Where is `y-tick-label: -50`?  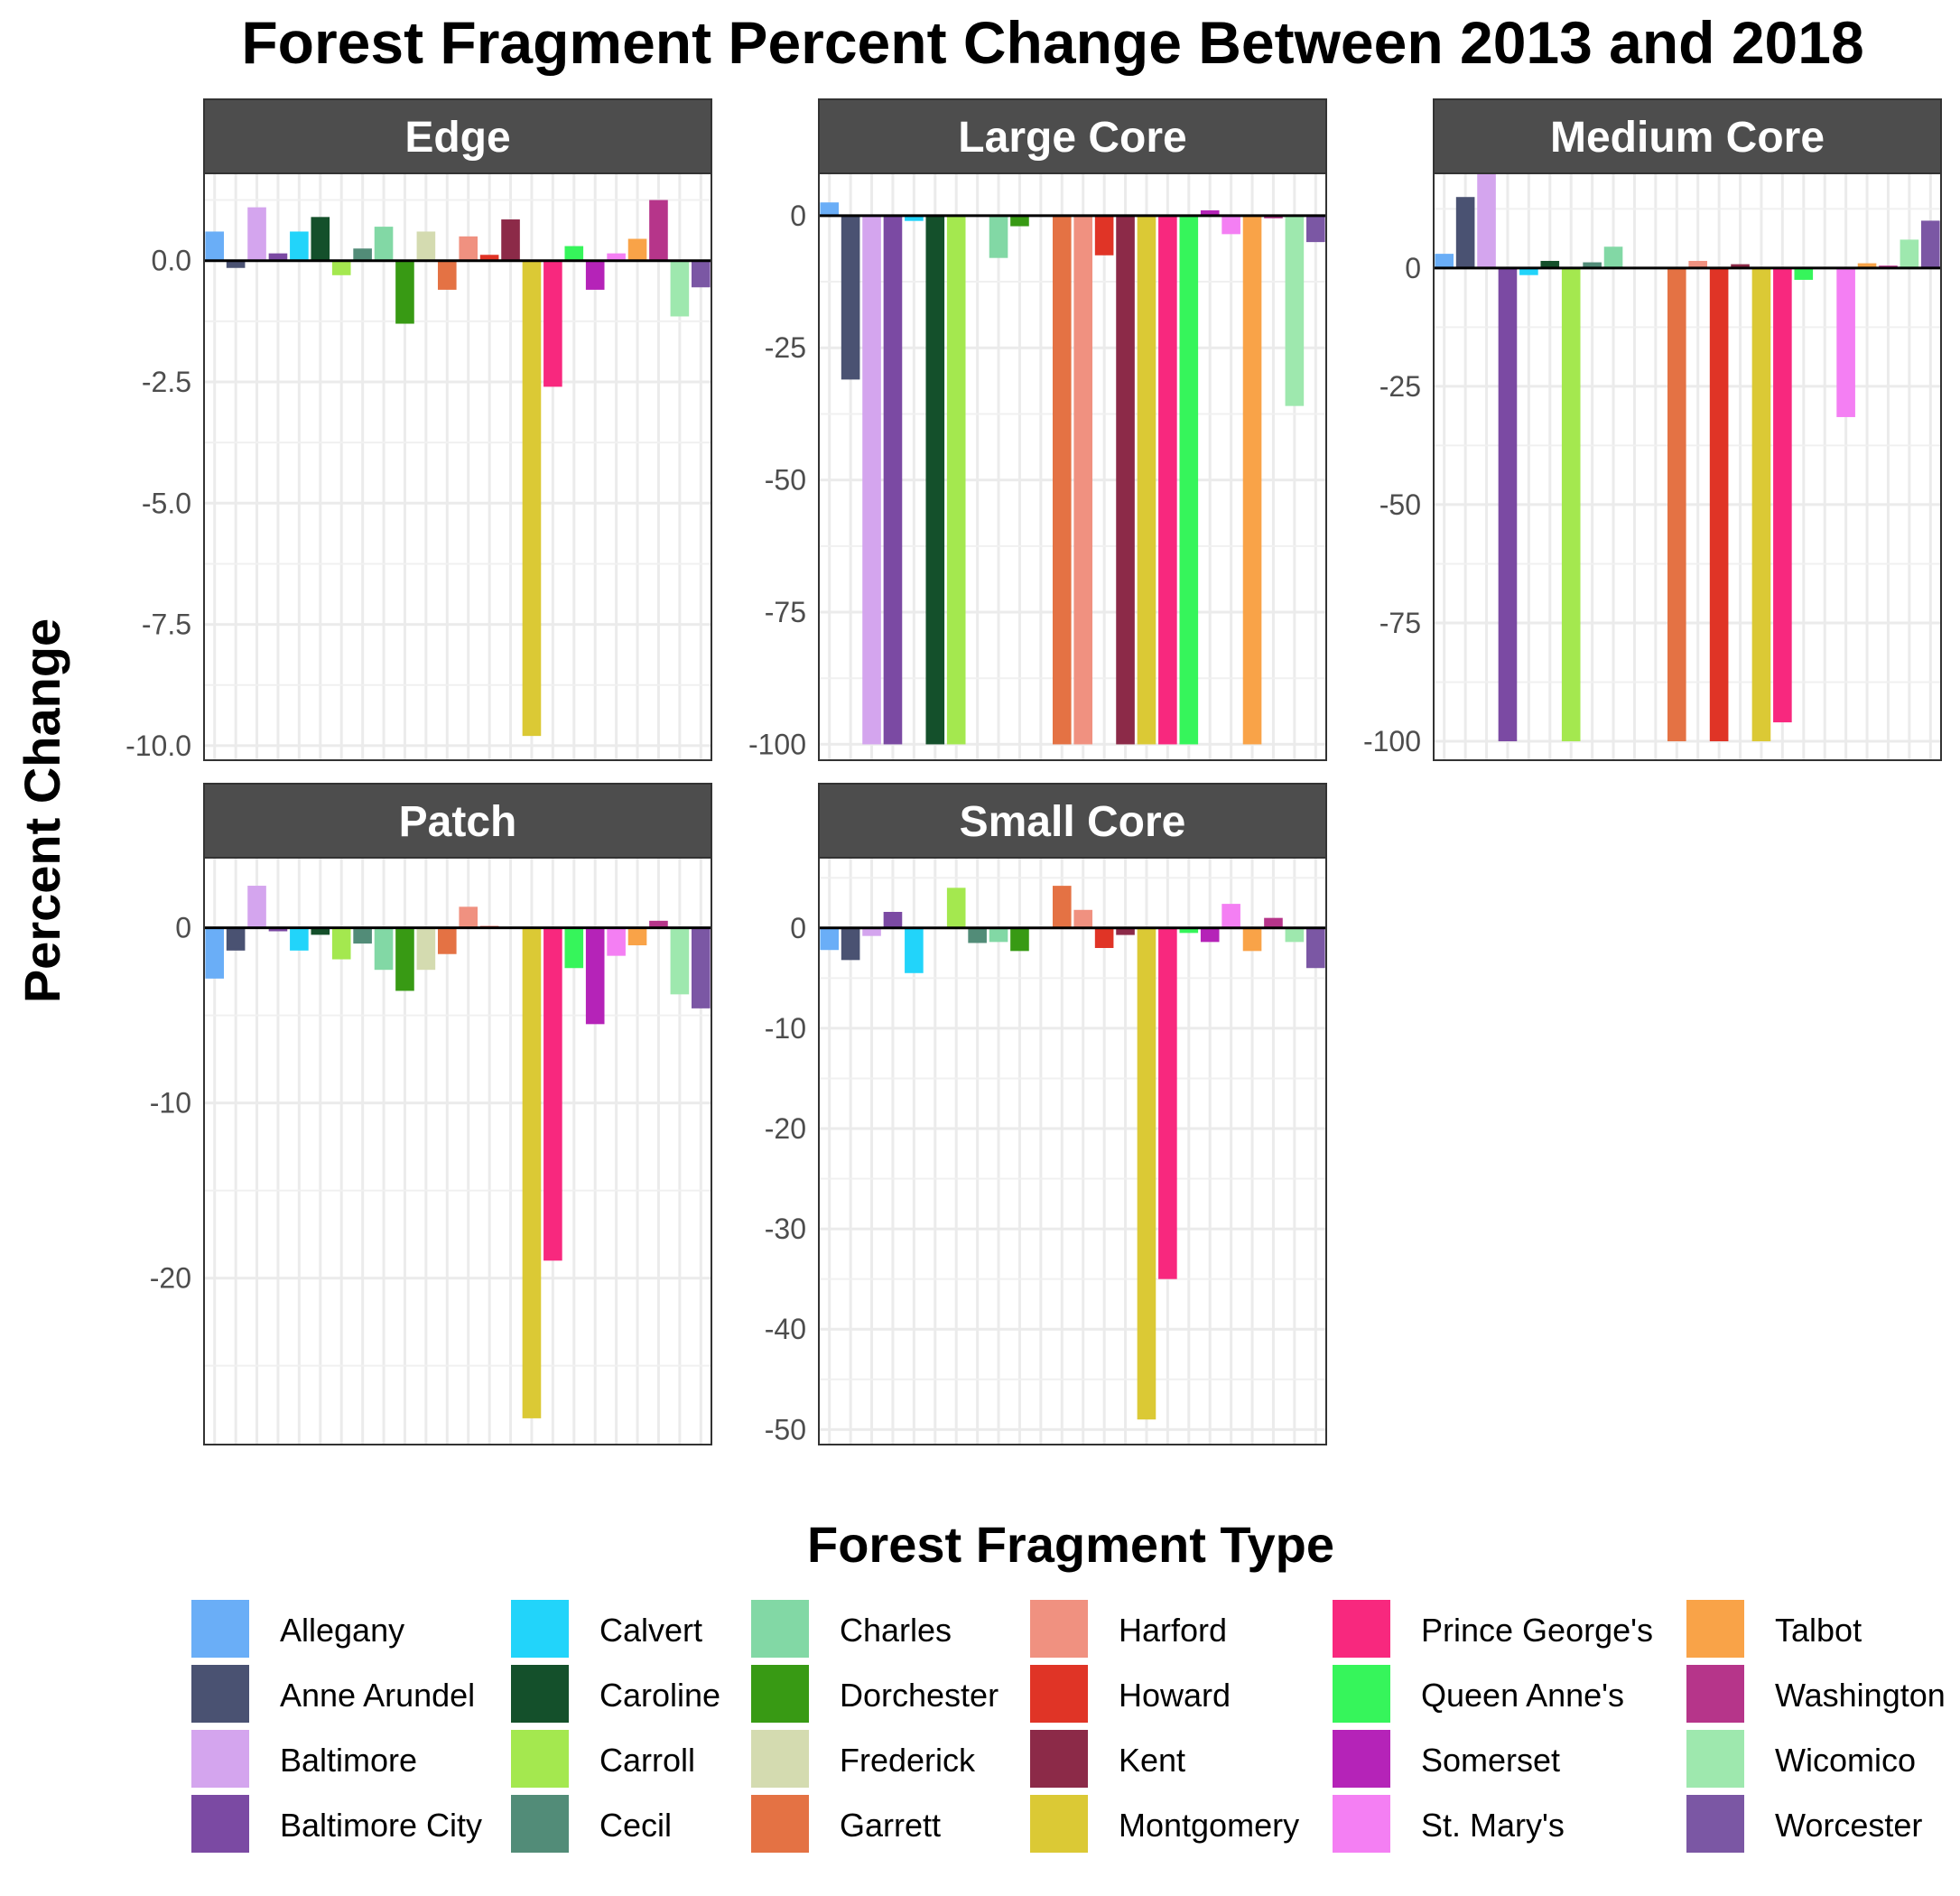 y-tick-label: -50 is located at coordinates (785, 480).